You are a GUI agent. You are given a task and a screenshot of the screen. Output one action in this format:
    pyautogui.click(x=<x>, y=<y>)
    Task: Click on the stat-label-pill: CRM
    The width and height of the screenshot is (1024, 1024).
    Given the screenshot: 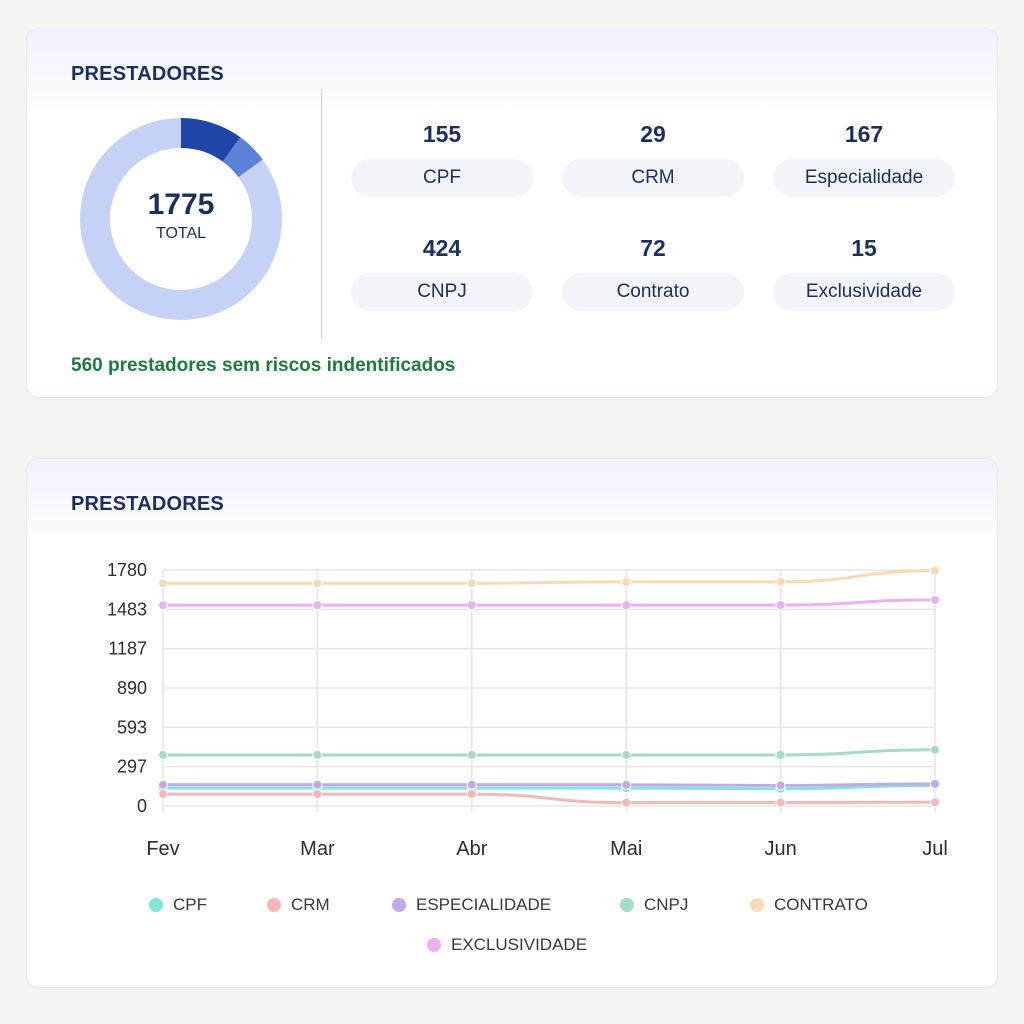 What is the action you would take?
    pyautogui.click(x=653, y=178)
    